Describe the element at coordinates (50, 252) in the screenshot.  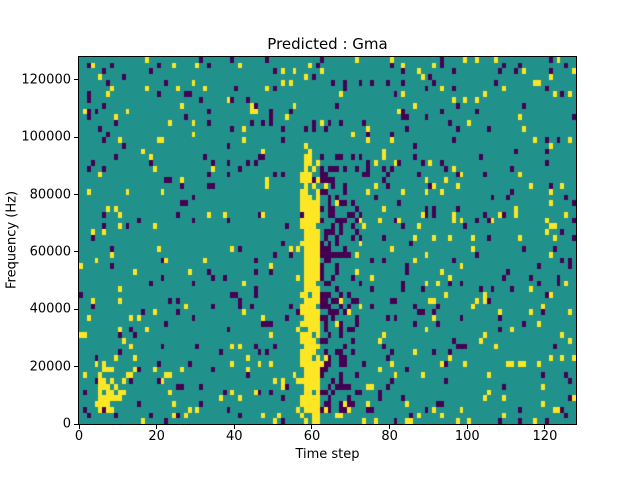
I see `y-tick-label: 60000` at that location.